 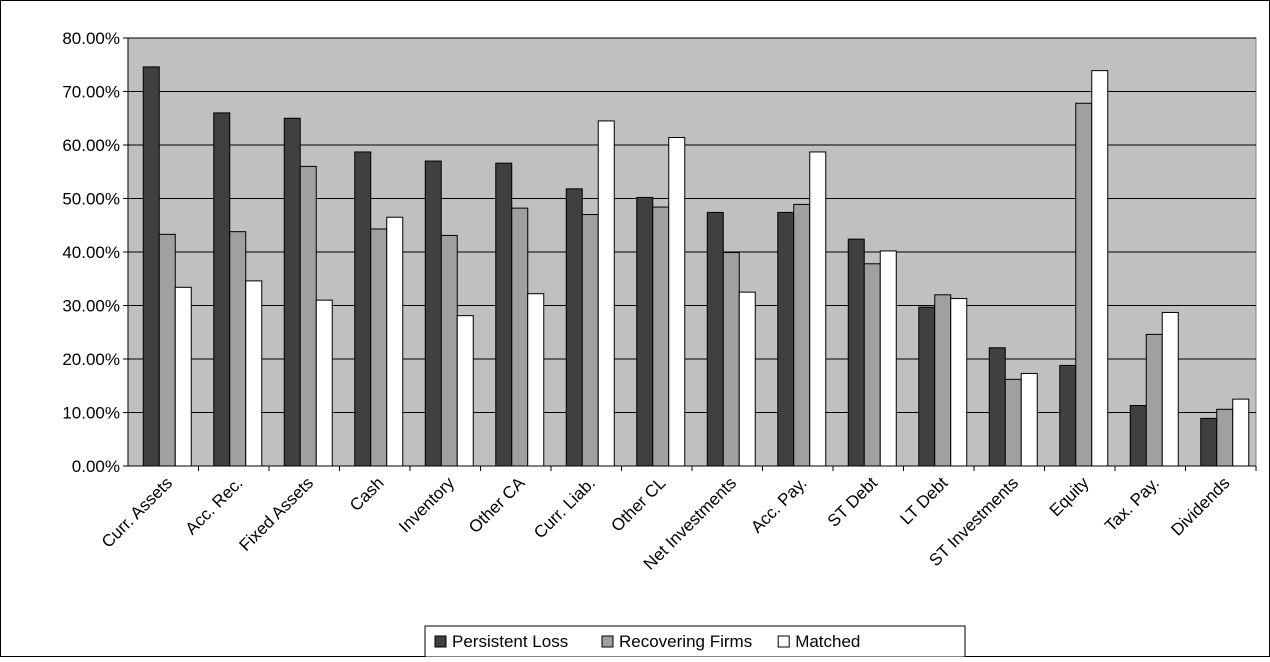 I want to click on y-tick-label: 30.00%, so click(x=91, y=306).